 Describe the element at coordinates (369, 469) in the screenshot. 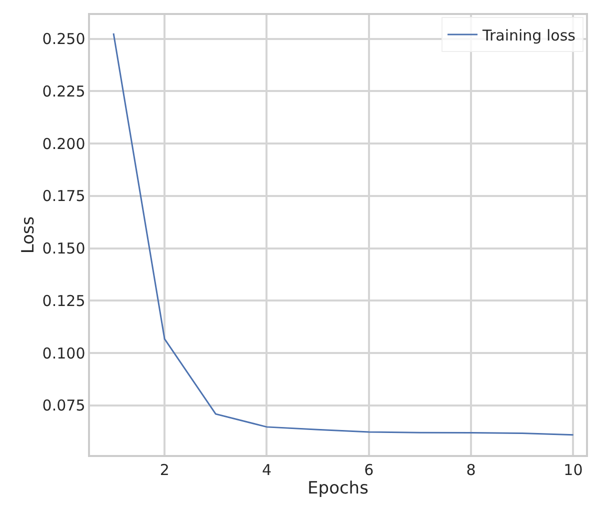

I see `x-tick-label: 6` at that location.